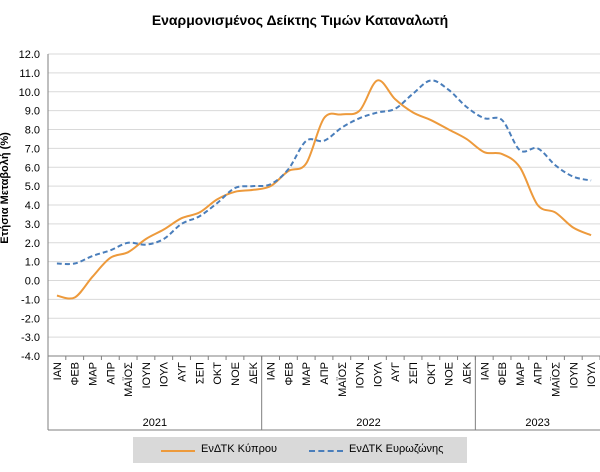  Describe the element at coordinates (30, 357) in the screenshot. I see `y-tick-label: -4.0` at that location.